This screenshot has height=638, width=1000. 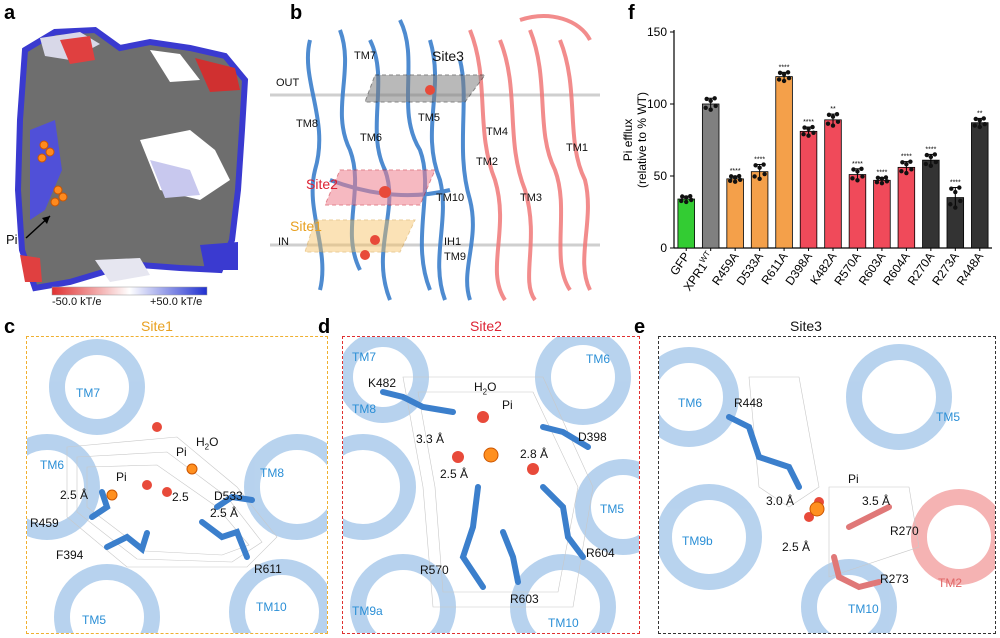 What do you see at coordinates (759, 210) in the screenshot?
I see `bar-D533A` at bounding box center [759, 210].